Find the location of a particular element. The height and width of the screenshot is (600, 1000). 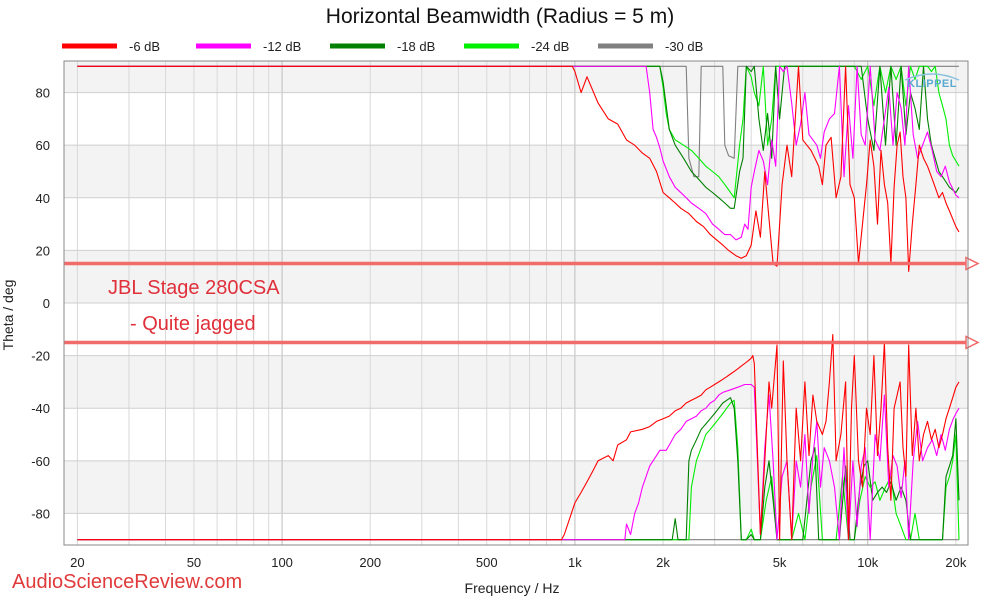

legend-label: -30 dB is located at coordinates (684, 46).